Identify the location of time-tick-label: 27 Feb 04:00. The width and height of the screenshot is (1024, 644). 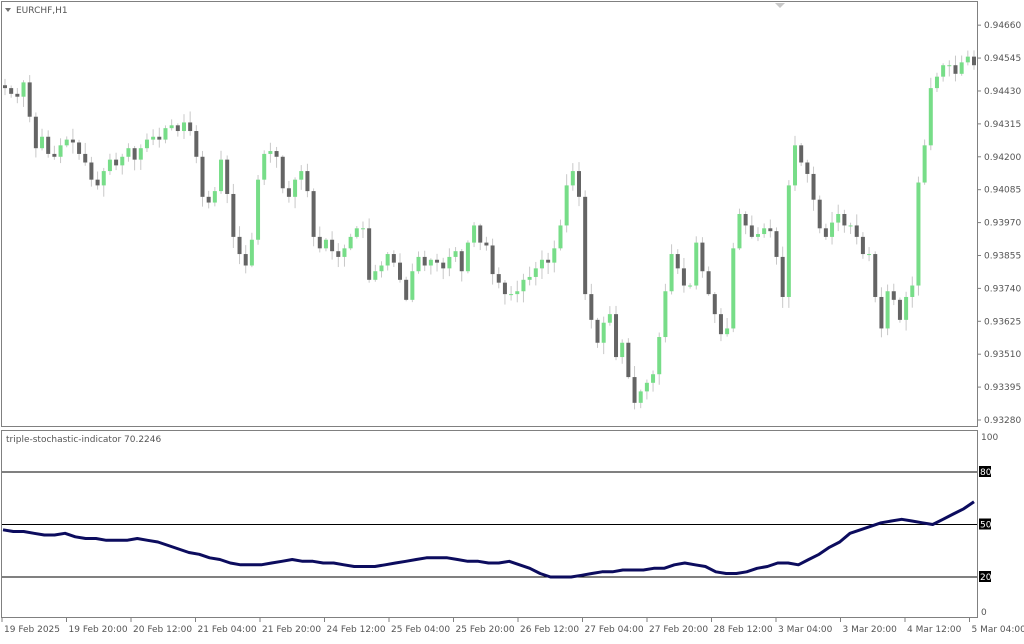
(614, 630).